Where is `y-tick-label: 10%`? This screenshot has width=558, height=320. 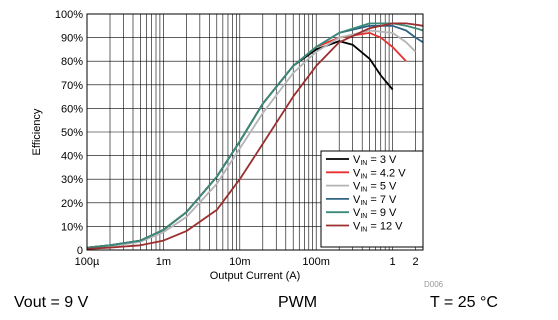 y-tick-label: 10% is located at coordinates (72, 227).